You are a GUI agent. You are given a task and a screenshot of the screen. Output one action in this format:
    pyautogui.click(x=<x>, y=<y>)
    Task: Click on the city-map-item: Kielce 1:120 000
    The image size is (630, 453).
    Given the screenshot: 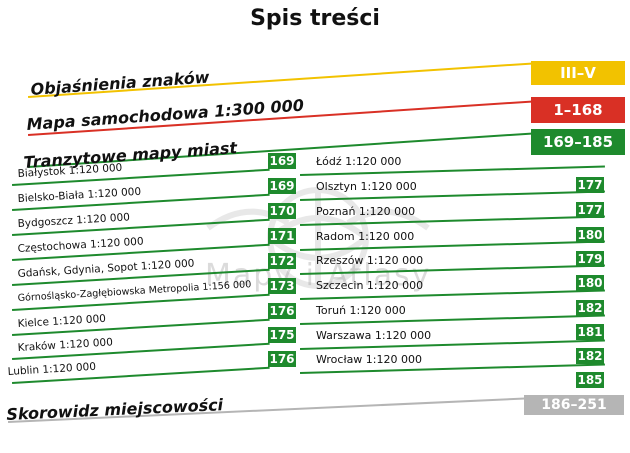 What is the action you would take?
    pyautogui.click(x=62, y=321)
    